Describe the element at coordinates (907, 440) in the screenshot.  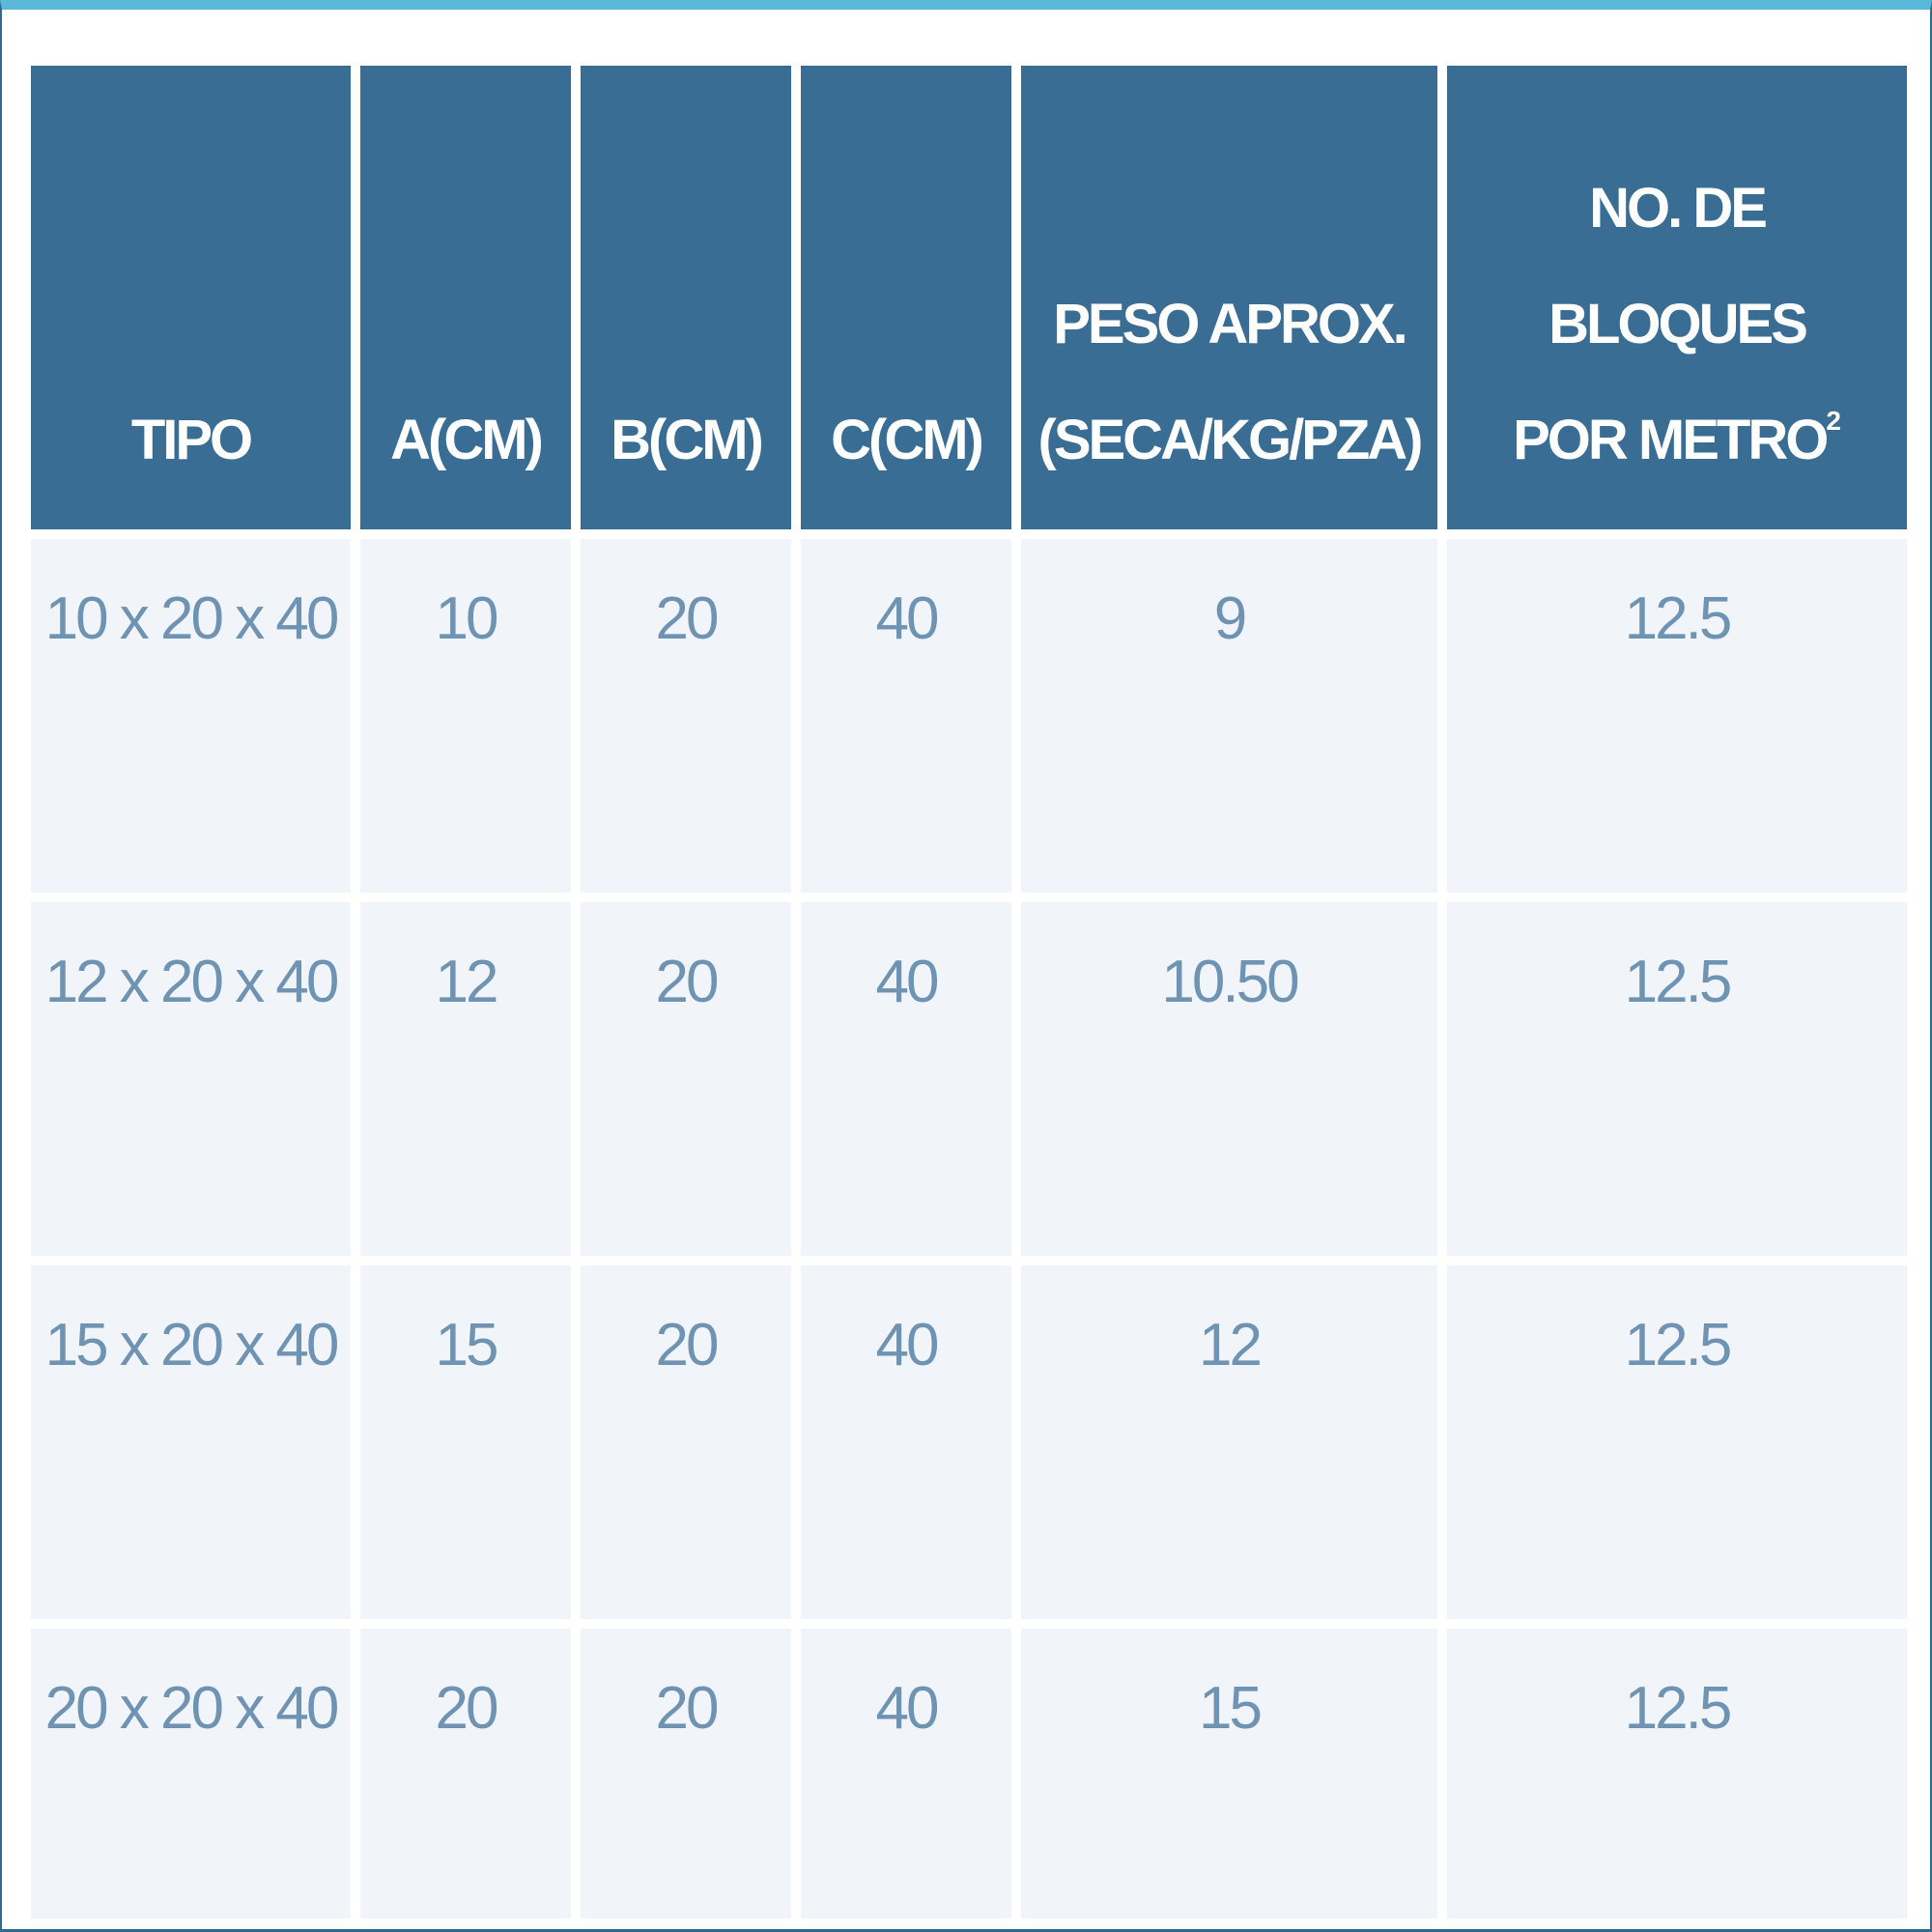
I see `header-c-label: C(CM)` at that location.